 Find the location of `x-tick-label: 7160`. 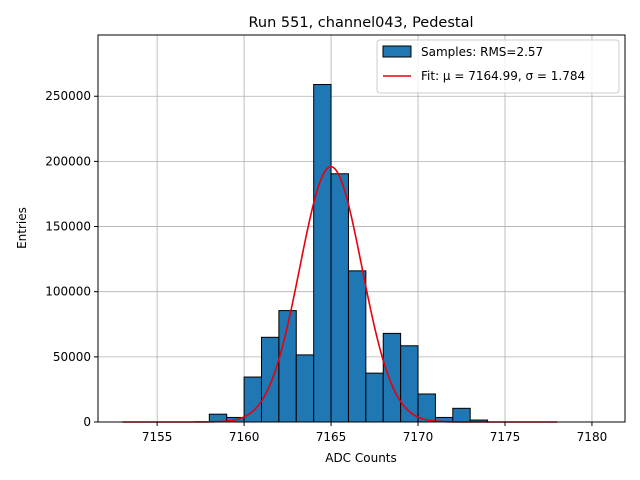

x-tick-label: 7160 is located at coordinates (244, 437).